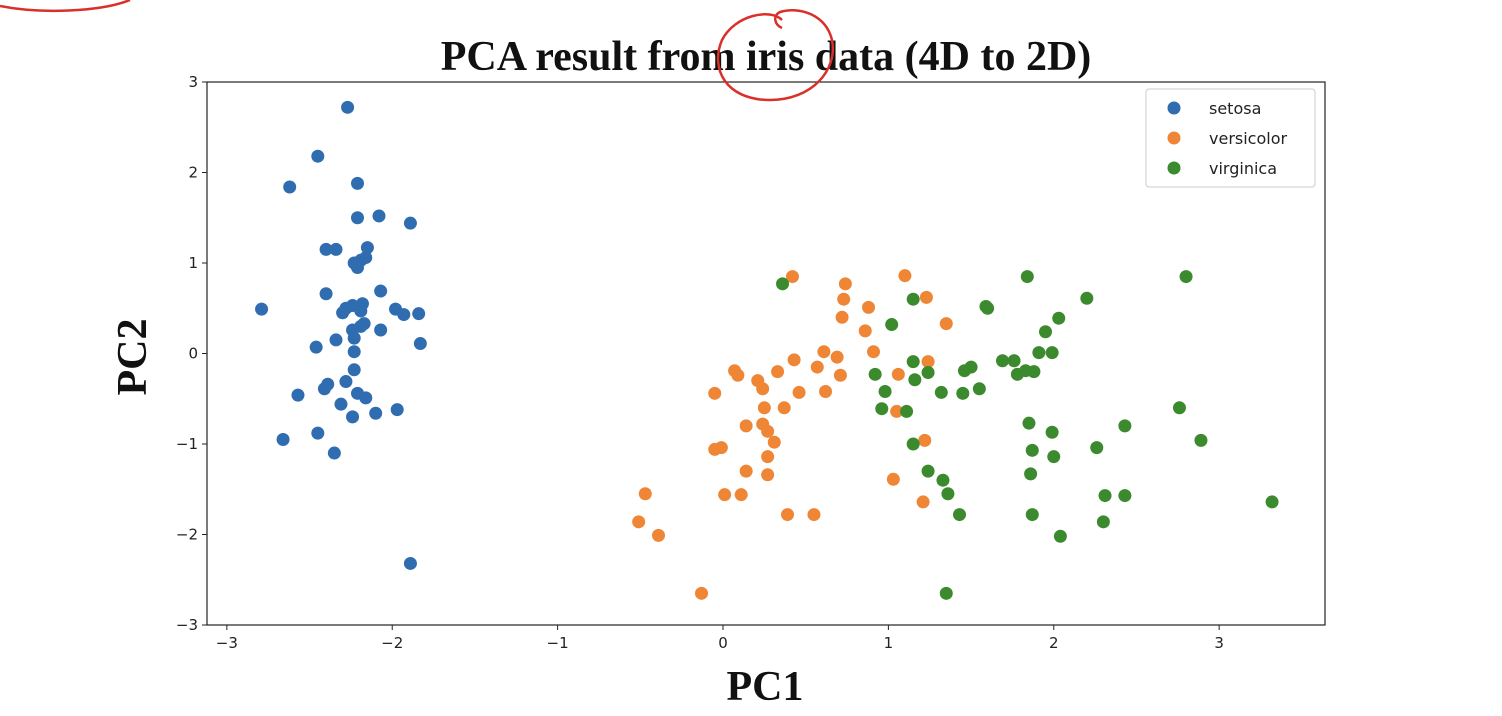  What do you see at coordinates (889, 643) in the screenshot?
I see `x-tick-label: 1` at bounding box center [889, 643].